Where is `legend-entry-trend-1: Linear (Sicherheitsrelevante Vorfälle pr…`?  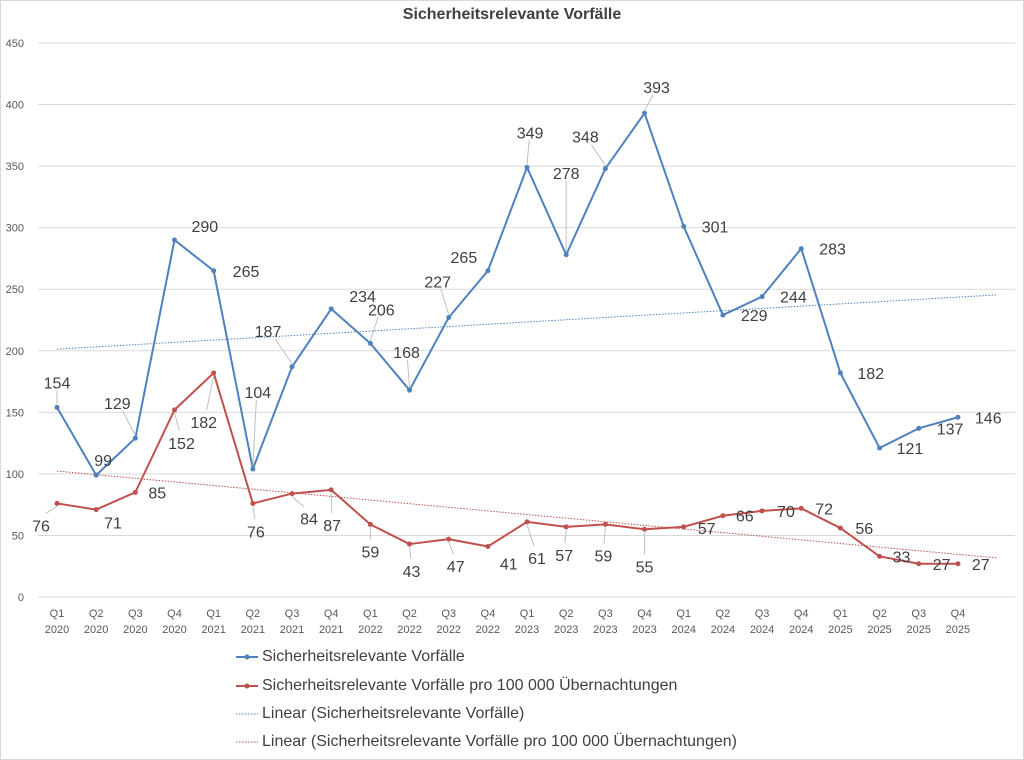
legend-entry-trend-1: Linear (Sicherheitsrelevante Vorfälle pr… is located at coordinates (486, 742).